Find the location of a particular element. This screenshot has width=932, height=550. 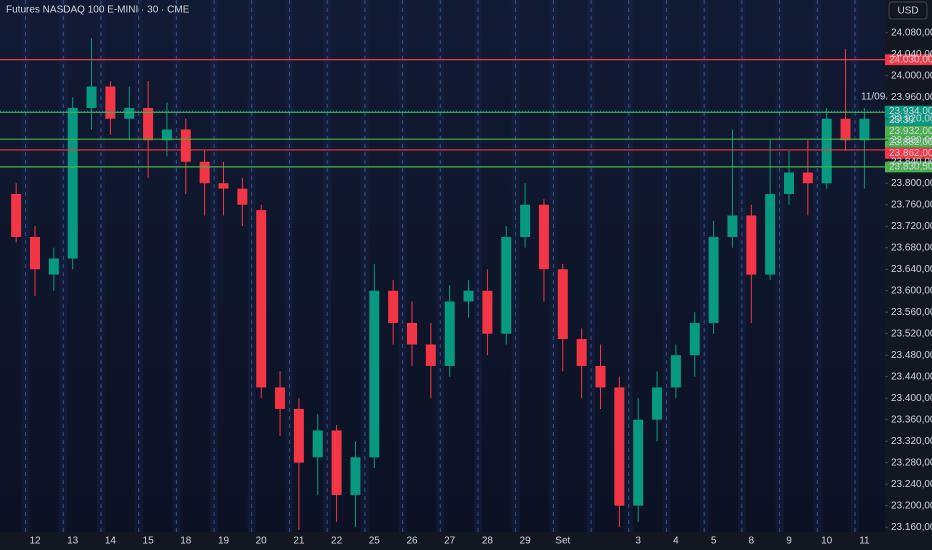

y-tick-label: 23.680,00 is located at coordinates (911, 247).